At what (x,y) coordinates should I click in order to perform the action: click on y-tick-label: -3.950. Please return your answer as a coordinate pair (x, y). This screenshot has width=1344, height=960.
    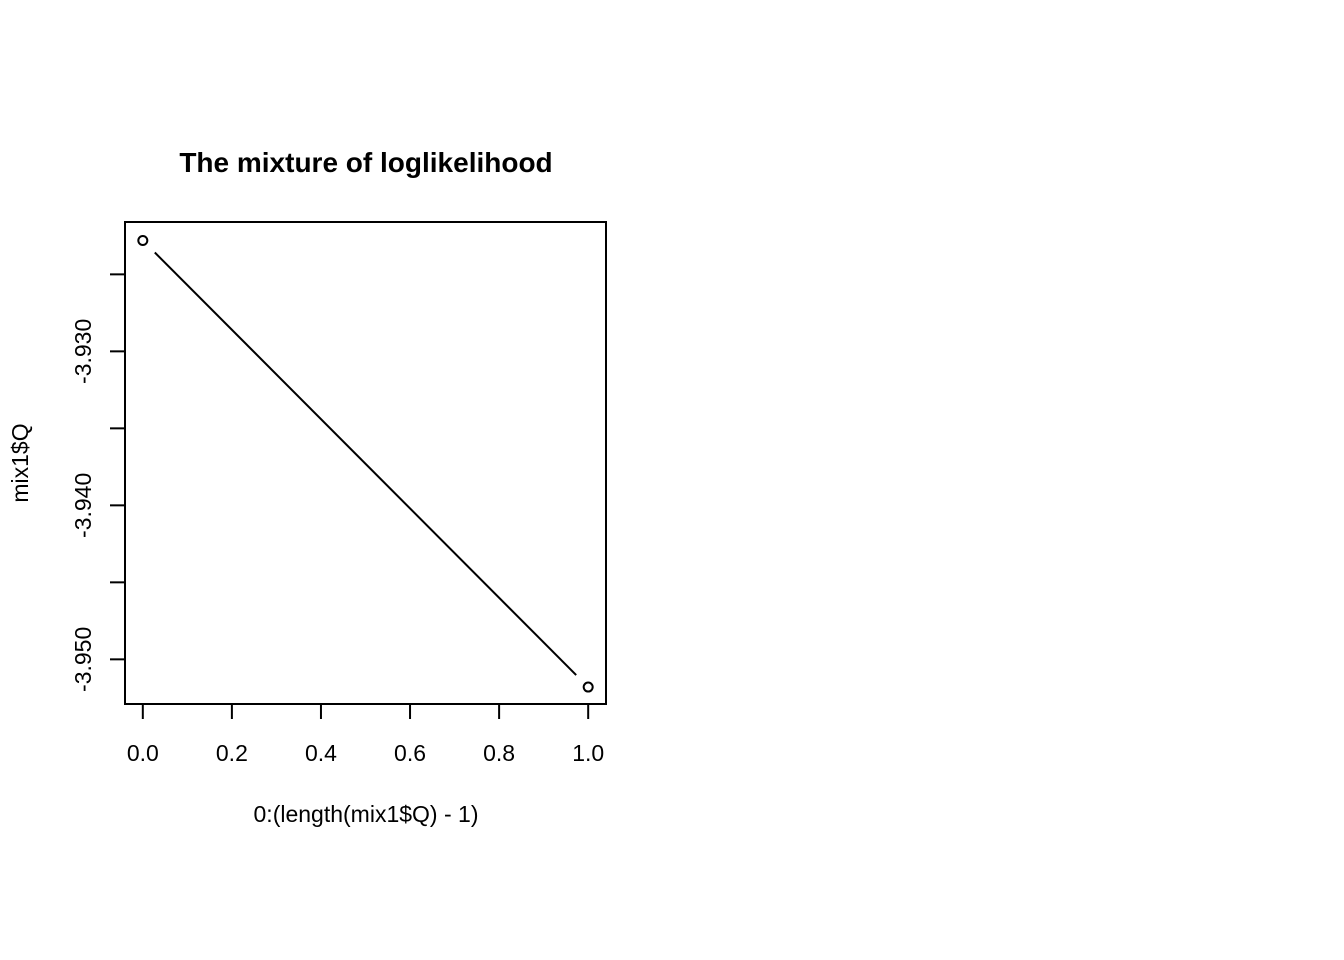
    Looking at the image, I should click on (83, 659).